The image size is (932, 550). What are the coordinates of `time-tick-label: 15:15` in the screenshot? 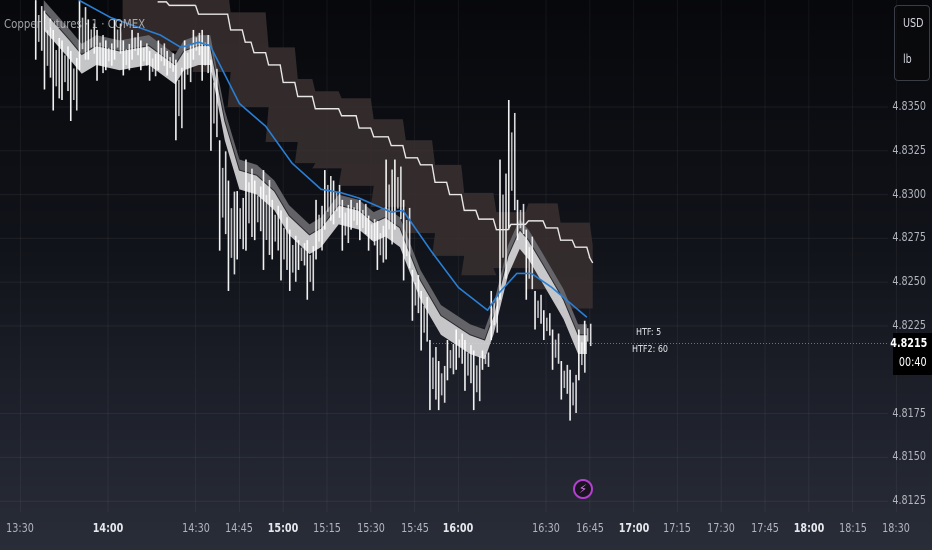 It's located at (327, 528).